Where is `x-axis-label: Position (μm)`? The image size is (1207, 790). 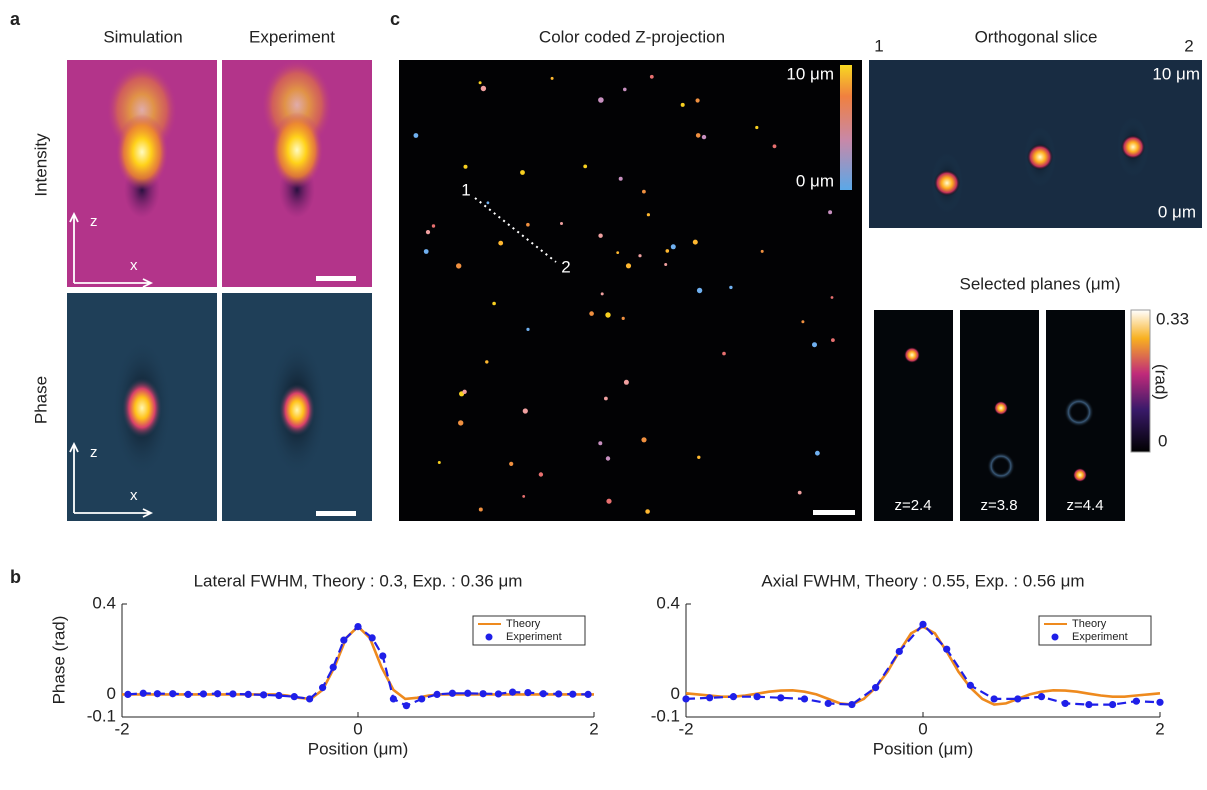
x-axis-label: Position (μm) is located at coordinates (923, 748).